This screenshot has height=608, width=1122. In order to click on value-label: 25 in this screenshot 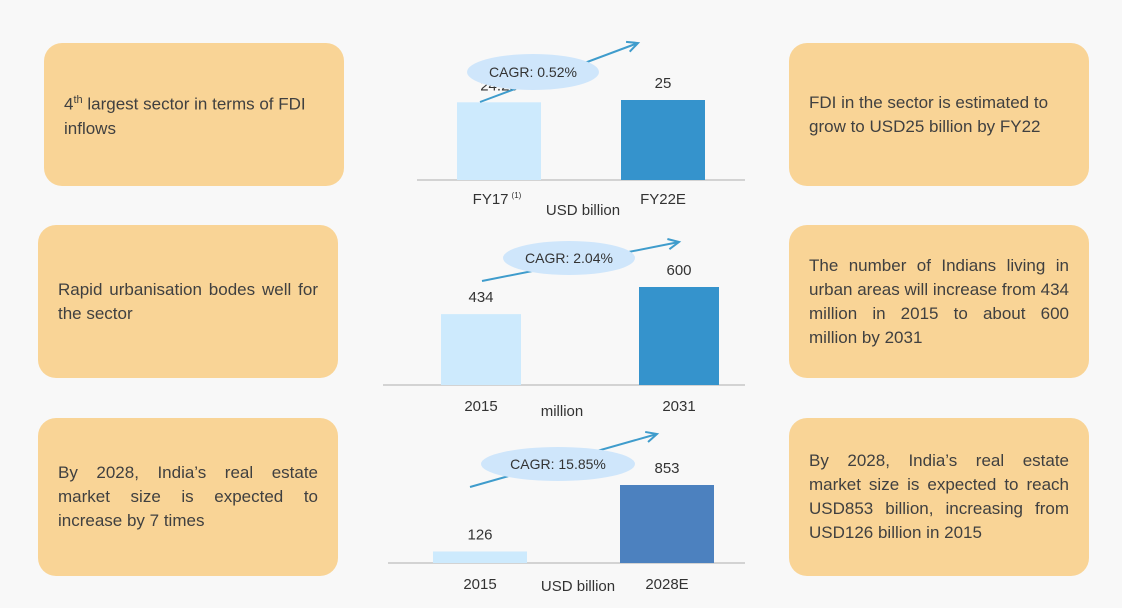, I will do `click(663, 83)`.